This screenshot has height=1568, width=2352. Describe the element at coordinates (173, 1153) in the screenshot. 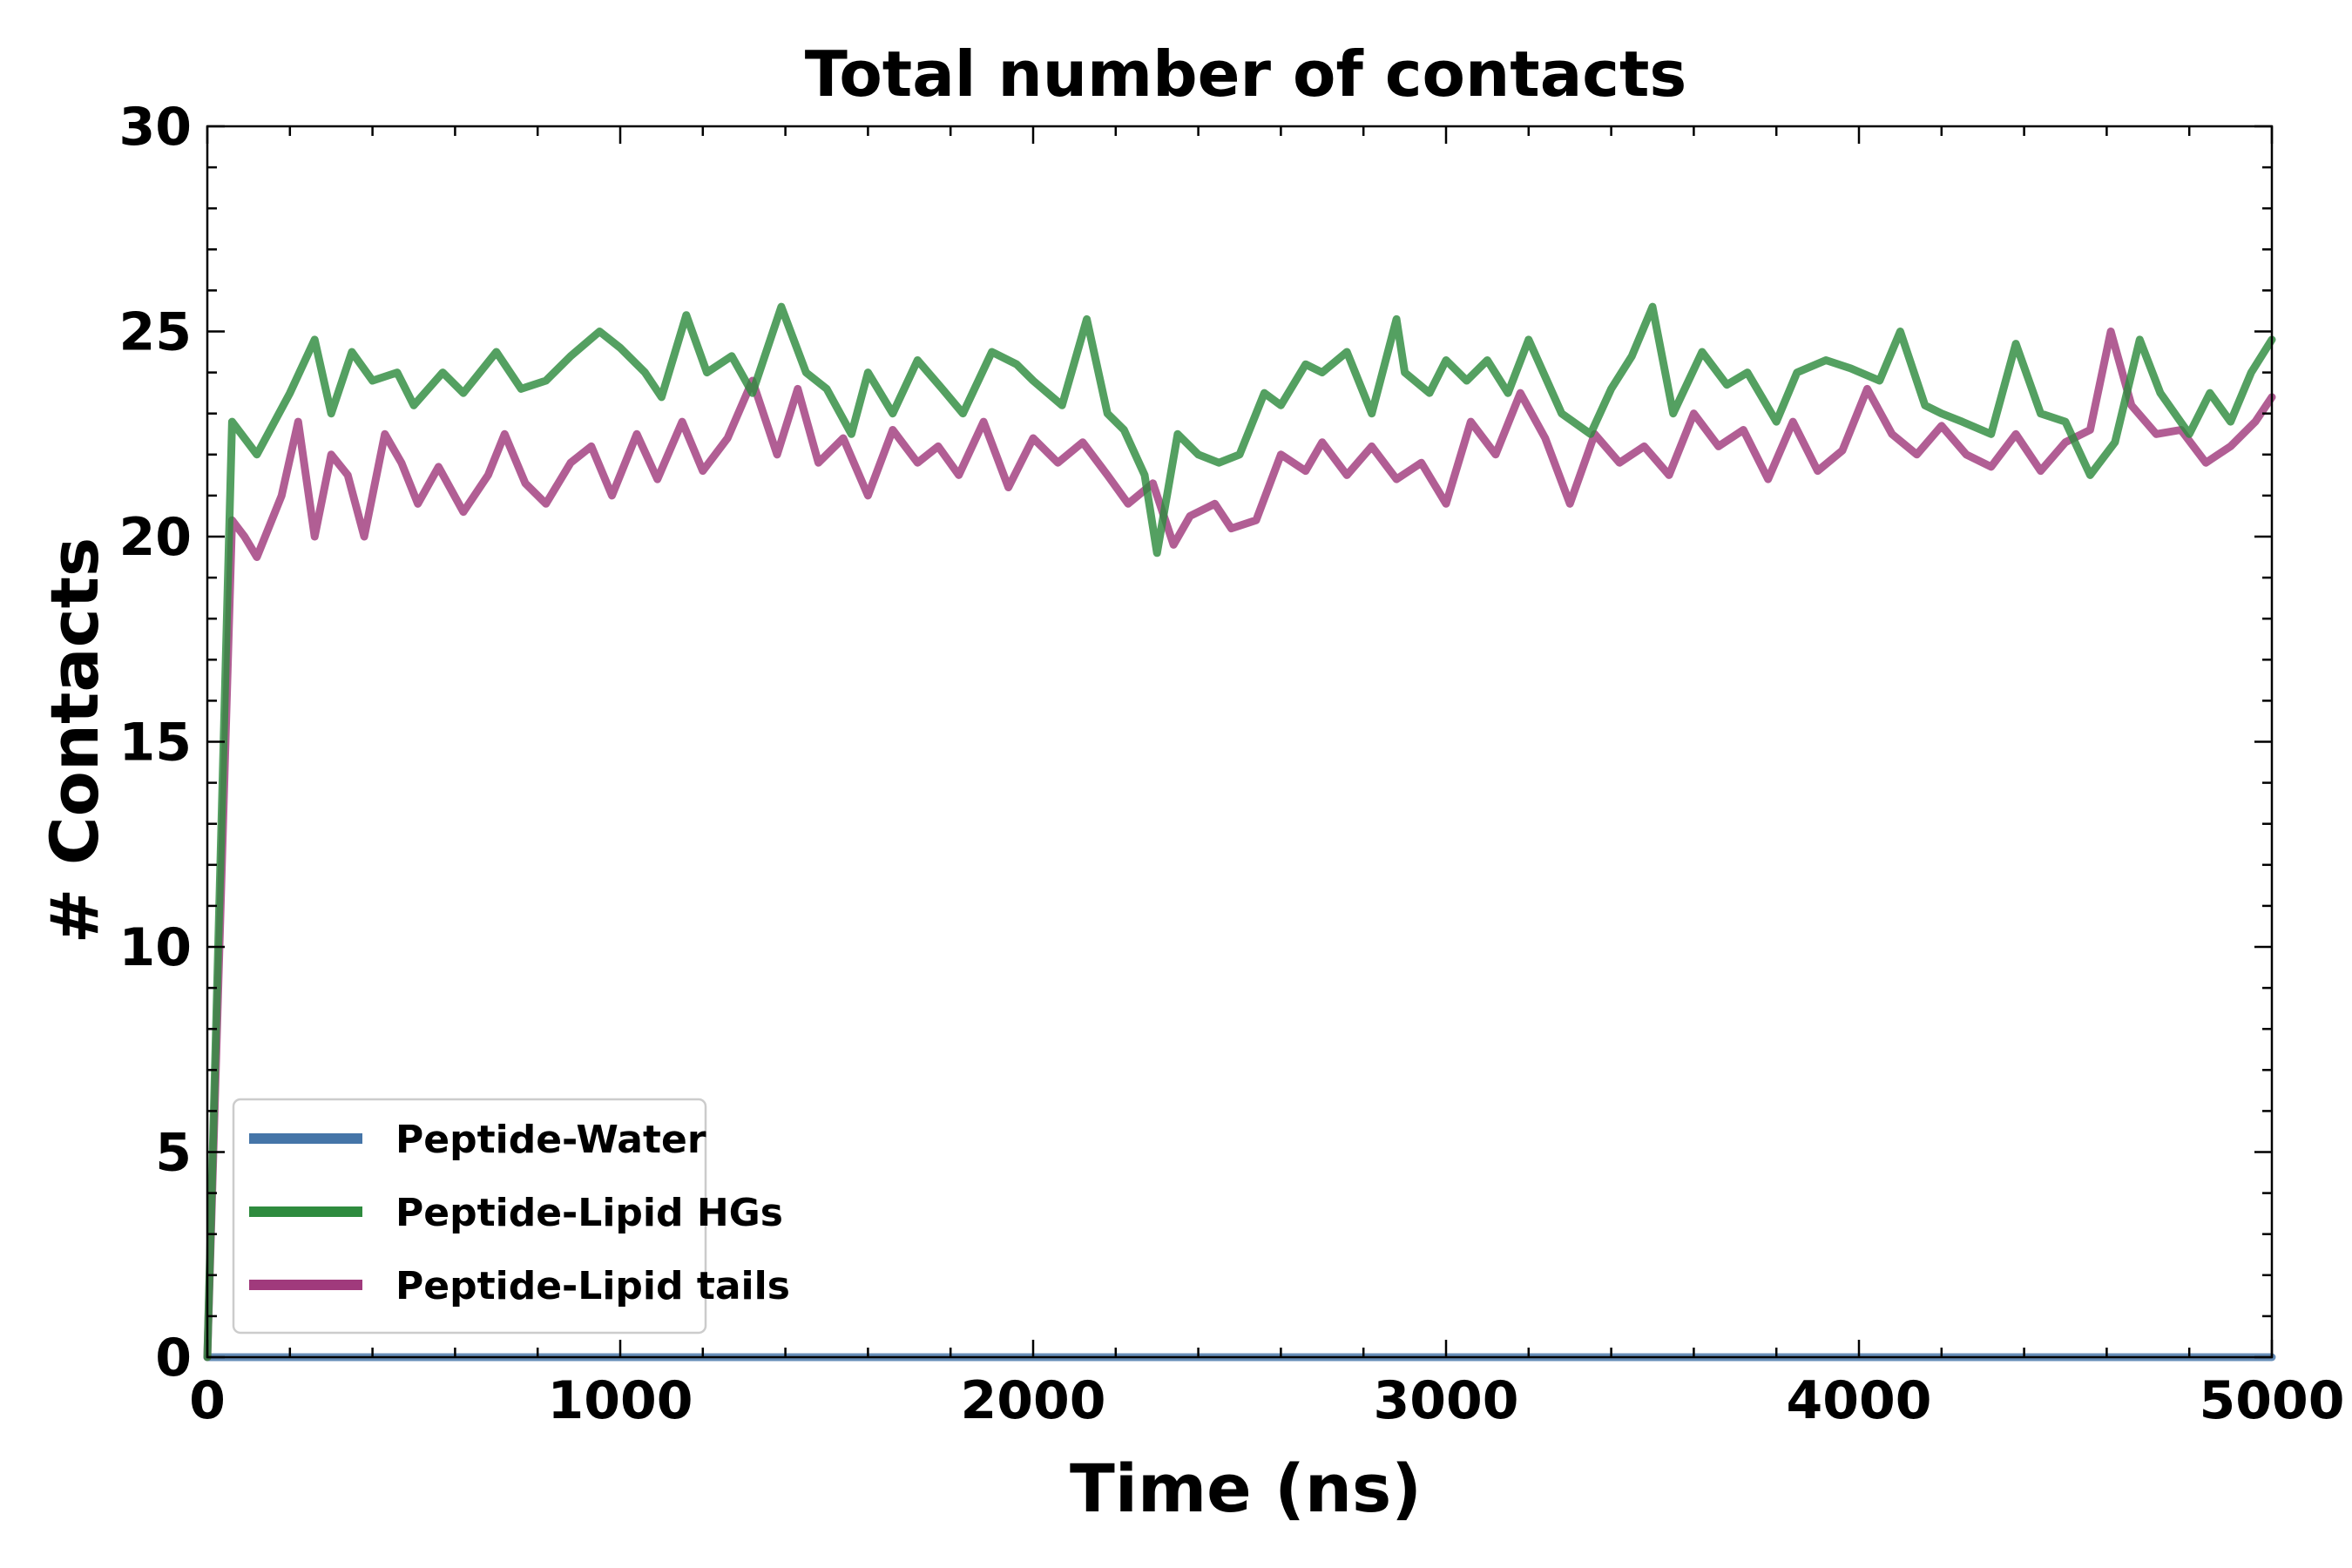

I see `y-tick-label: 5` at that location.